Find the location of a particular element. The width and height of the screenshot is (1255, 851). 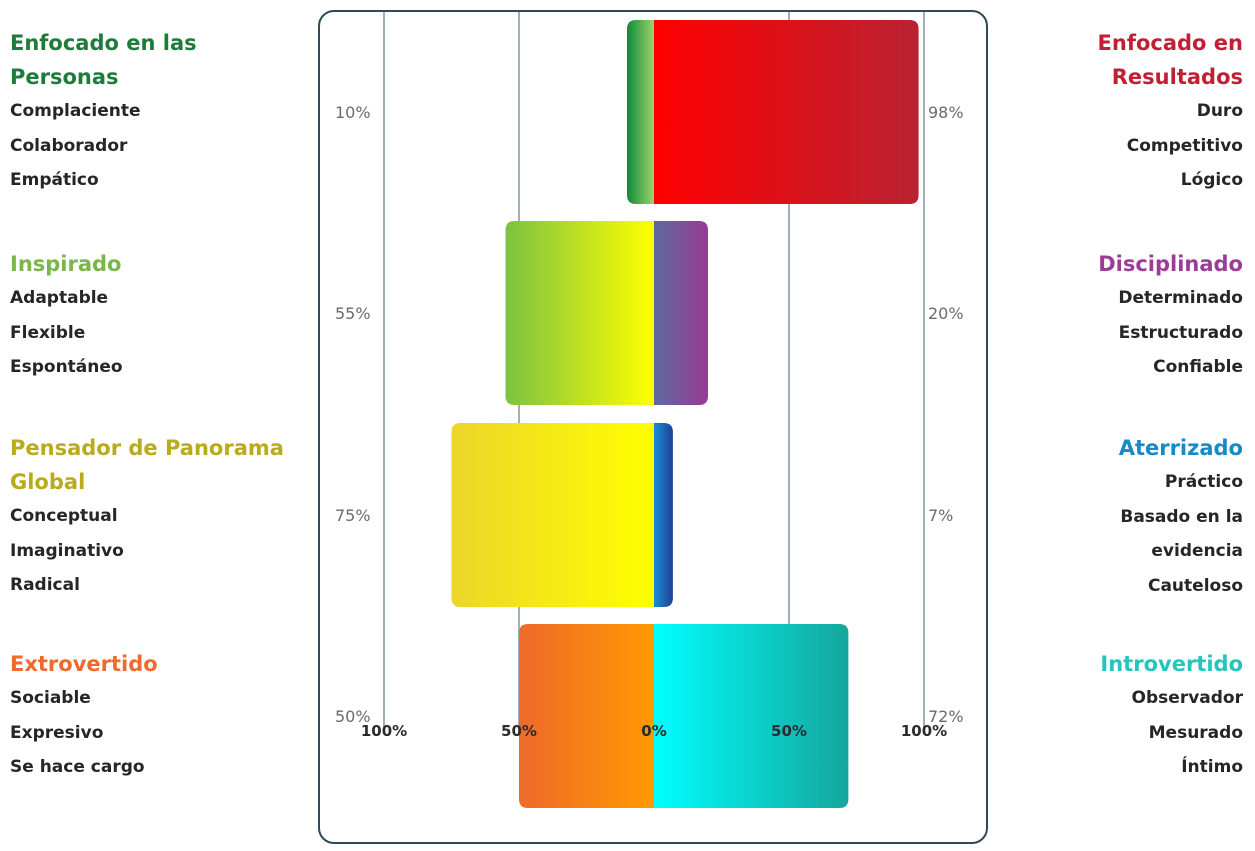

trait-label: Íntimo is located at coordinates (1212, 767).